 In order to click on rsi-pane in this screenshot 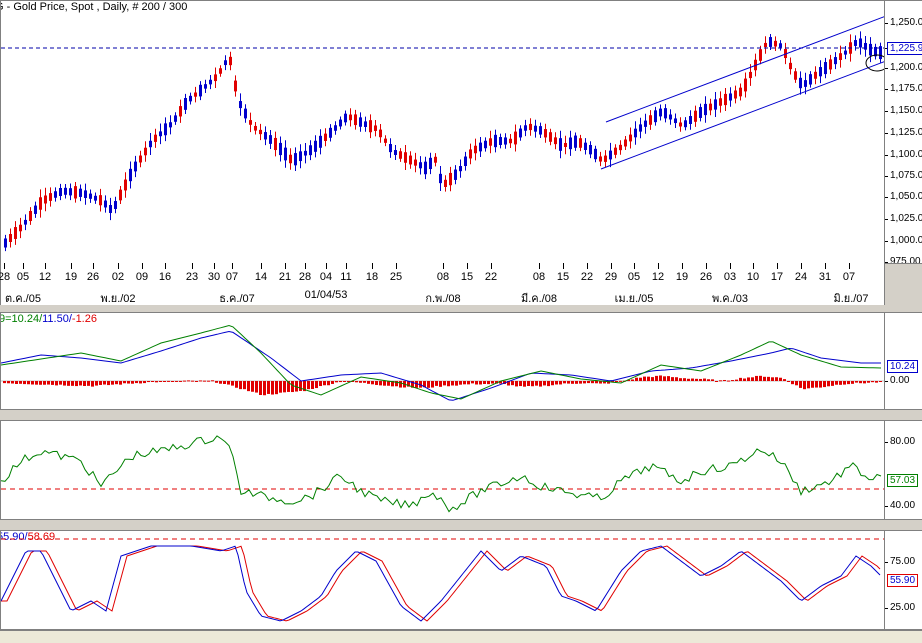, I will do `click(442, 470)`.